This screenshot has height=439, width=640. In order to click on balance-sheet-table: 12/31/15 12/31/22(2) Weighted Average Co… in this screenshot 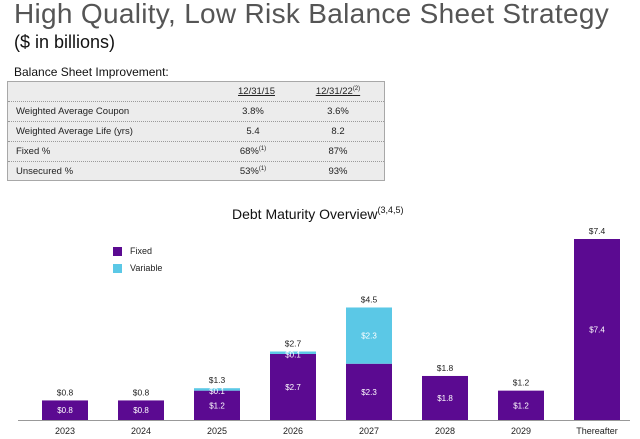, I will do `click(196, 131)`.